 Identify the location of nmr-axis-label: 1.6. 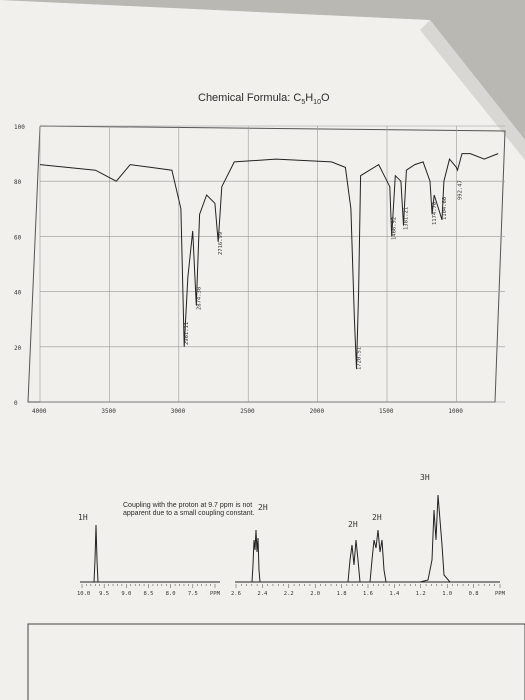
(368, 594).